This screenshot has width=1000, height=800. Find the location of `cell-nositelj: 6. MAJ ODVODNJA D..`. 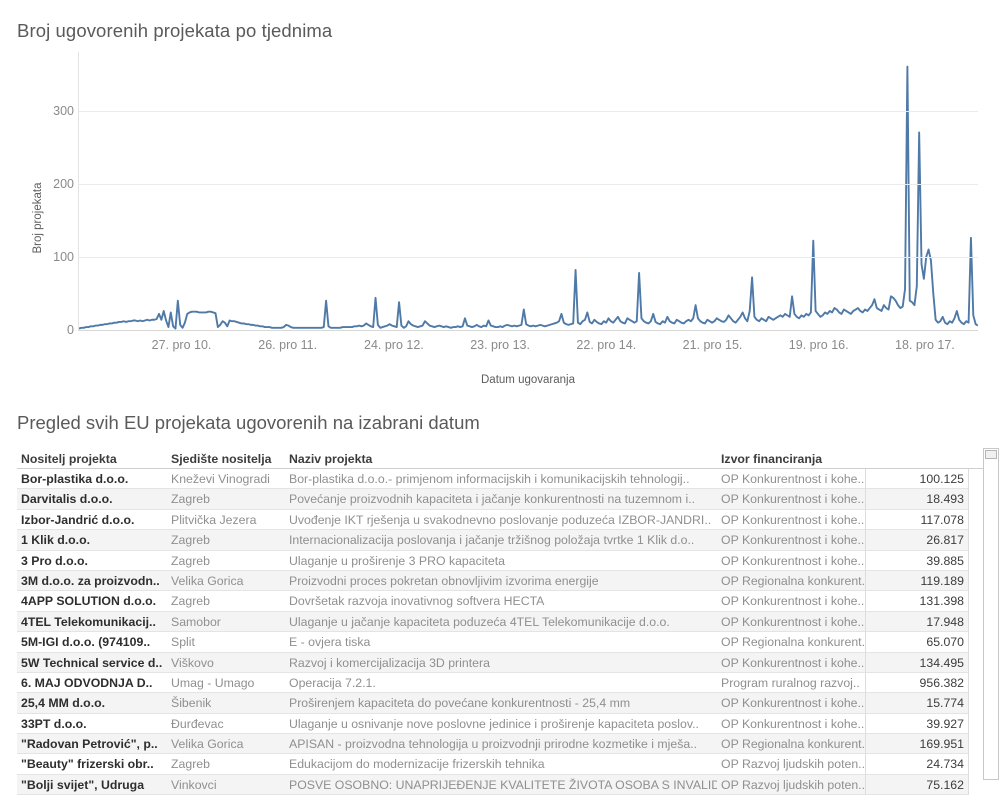

cell-nositelj: 6. MAJ ODVODNJA D.. is located at coordinates (92, 683).